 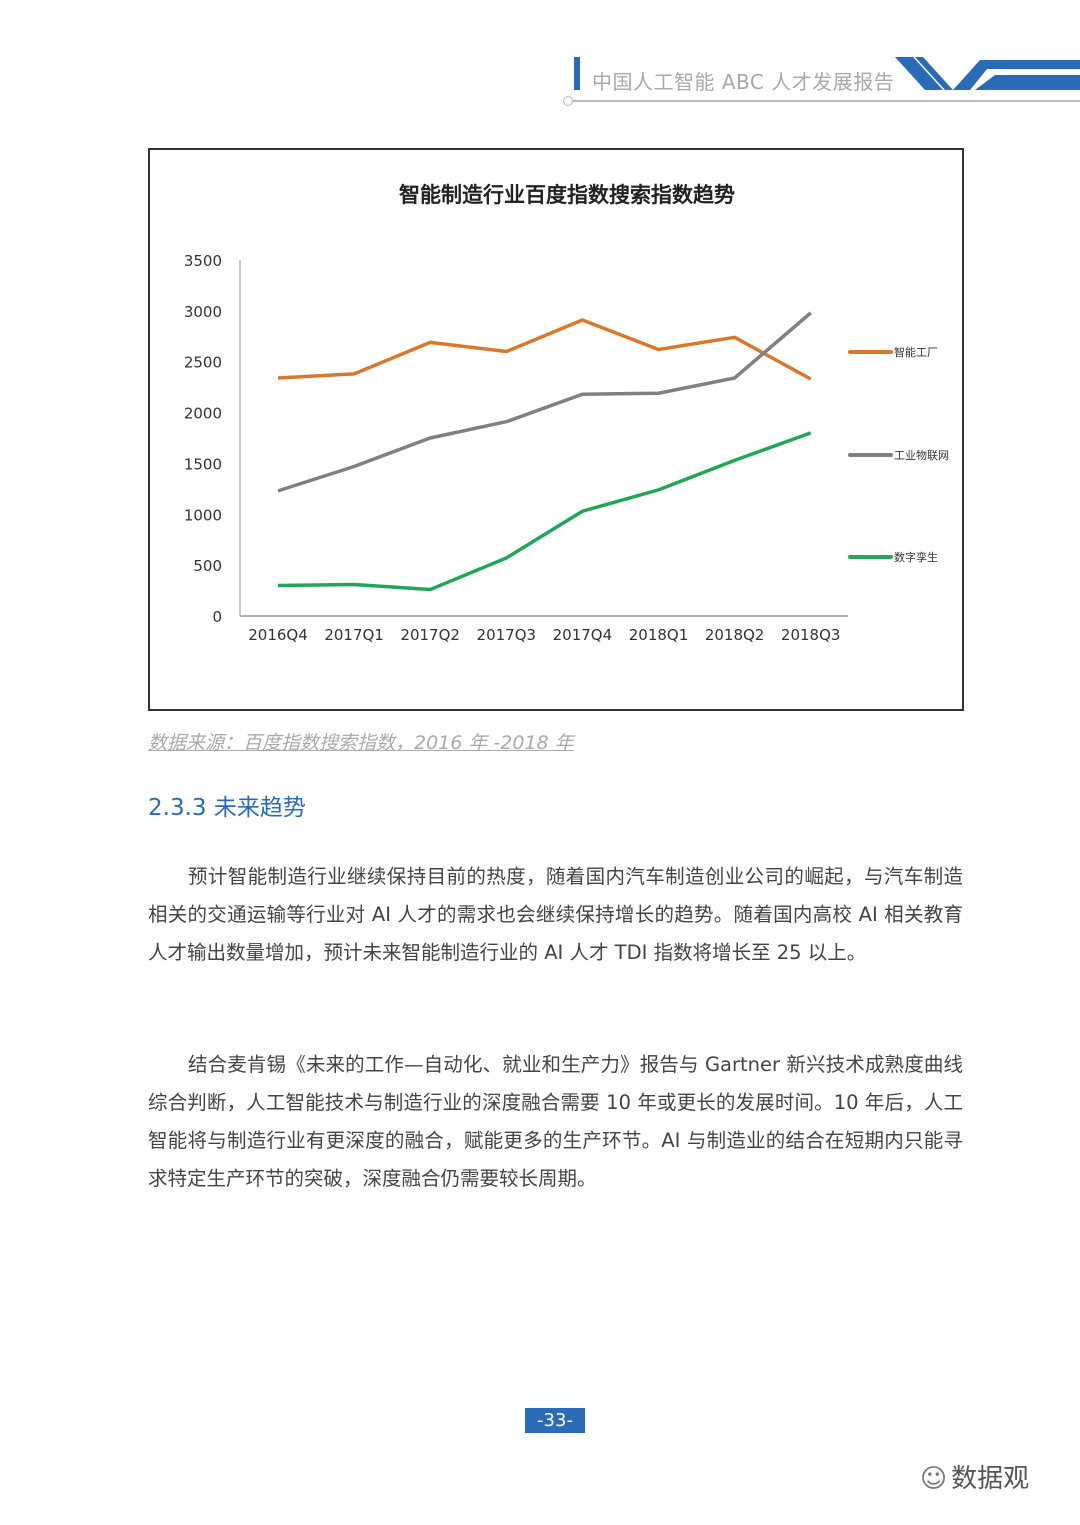 I want to click on y-tick-label: 1000, so click(x=203, y=515).